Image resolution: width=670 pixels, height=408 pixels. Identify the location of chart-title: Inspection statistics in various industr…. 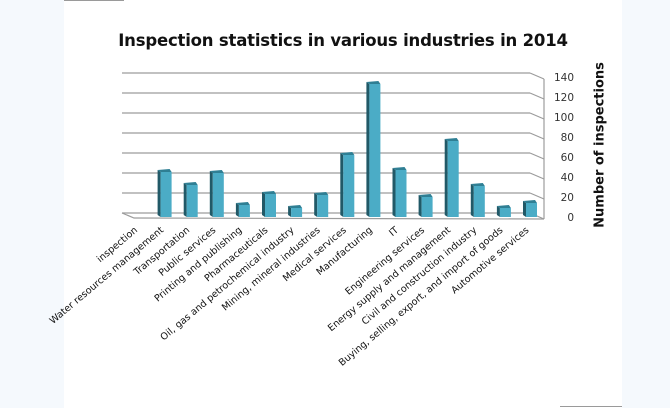
(343, 40).